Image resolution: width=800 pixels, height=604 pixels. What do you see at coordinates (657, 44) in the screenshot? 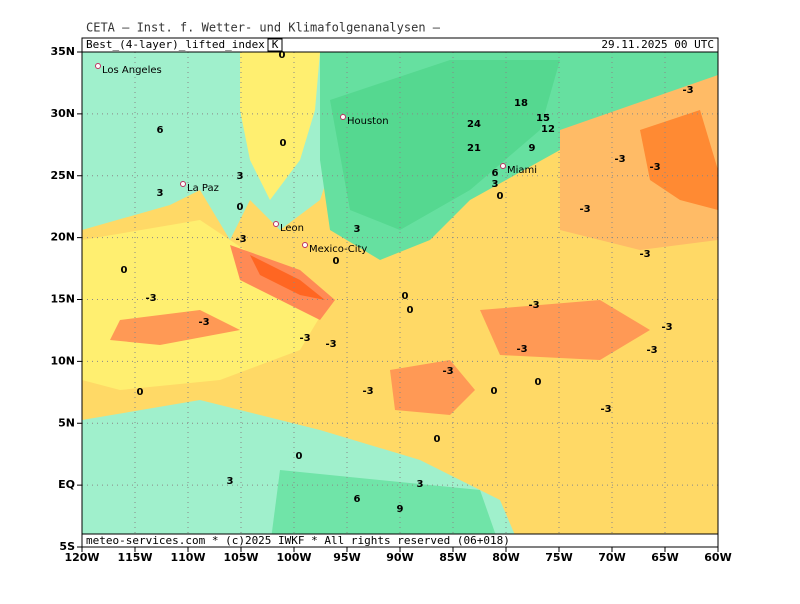
I see `datetime: 29.11.2025 00 UTC` at bounding box center [657, 44].